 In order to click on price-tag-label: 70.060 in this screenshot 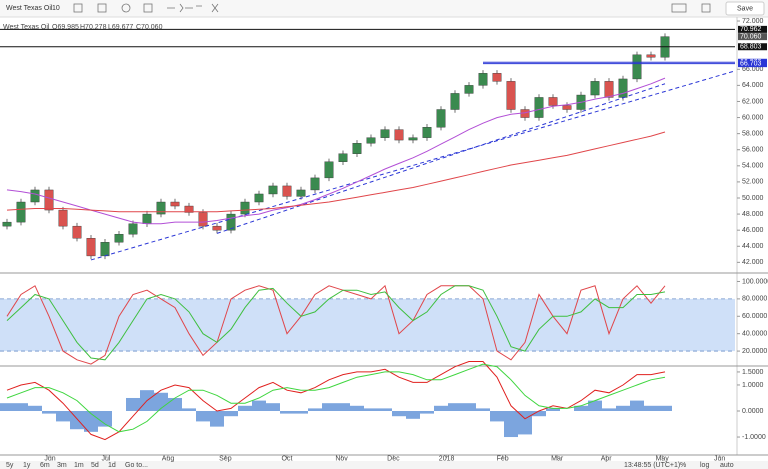, I will do `click(751, 36)`.